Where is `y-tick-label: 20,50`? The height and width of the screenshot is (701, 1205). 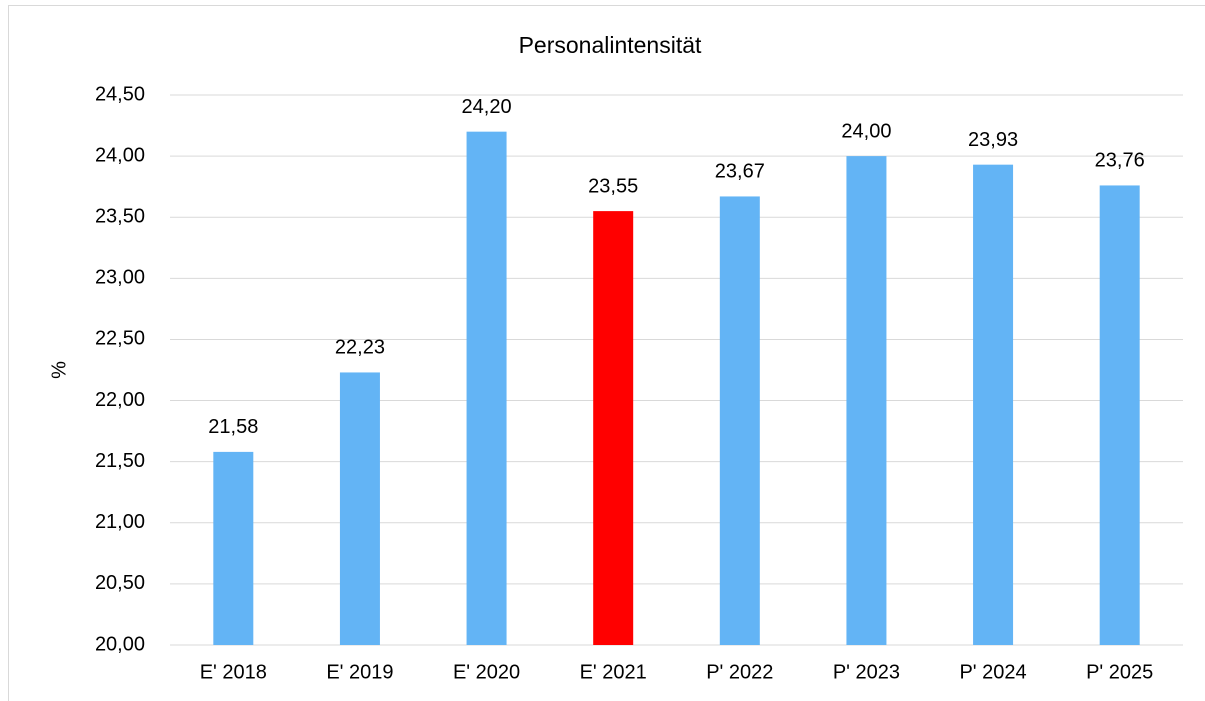
y-tick-label: 20,50 is located at coordinates (120, 583).